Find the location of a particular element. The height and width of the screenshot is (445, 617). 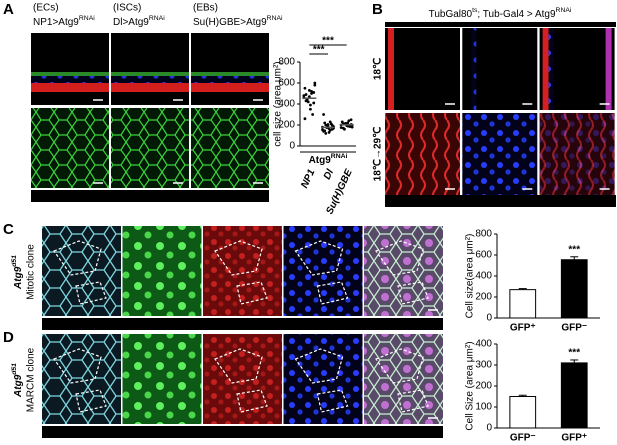

panel-label: C is located at coordinates (8, 229).